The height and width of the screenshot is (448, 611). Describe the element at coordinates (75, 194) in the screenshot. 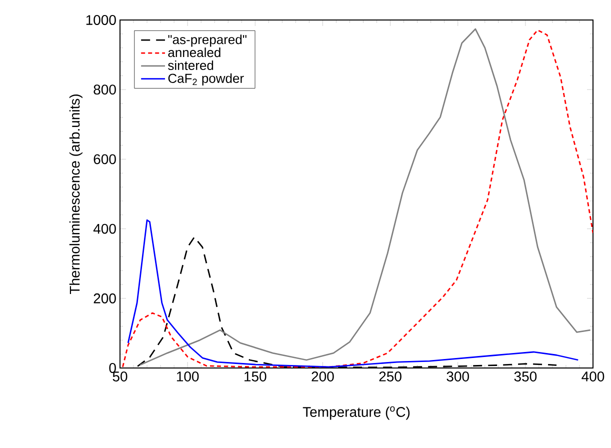

I see `y-axis-title: Thermoluminescence (arb.units)` at that location.